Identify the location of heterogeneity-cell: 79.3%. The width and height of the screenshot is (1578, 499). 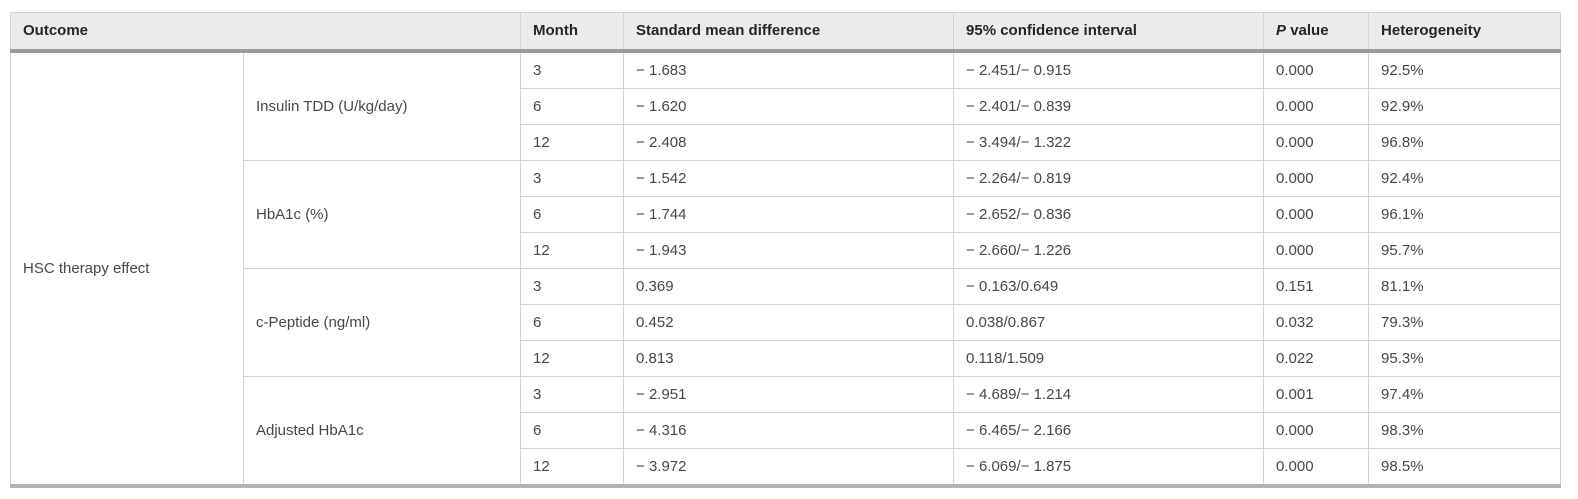
(1465, 322).